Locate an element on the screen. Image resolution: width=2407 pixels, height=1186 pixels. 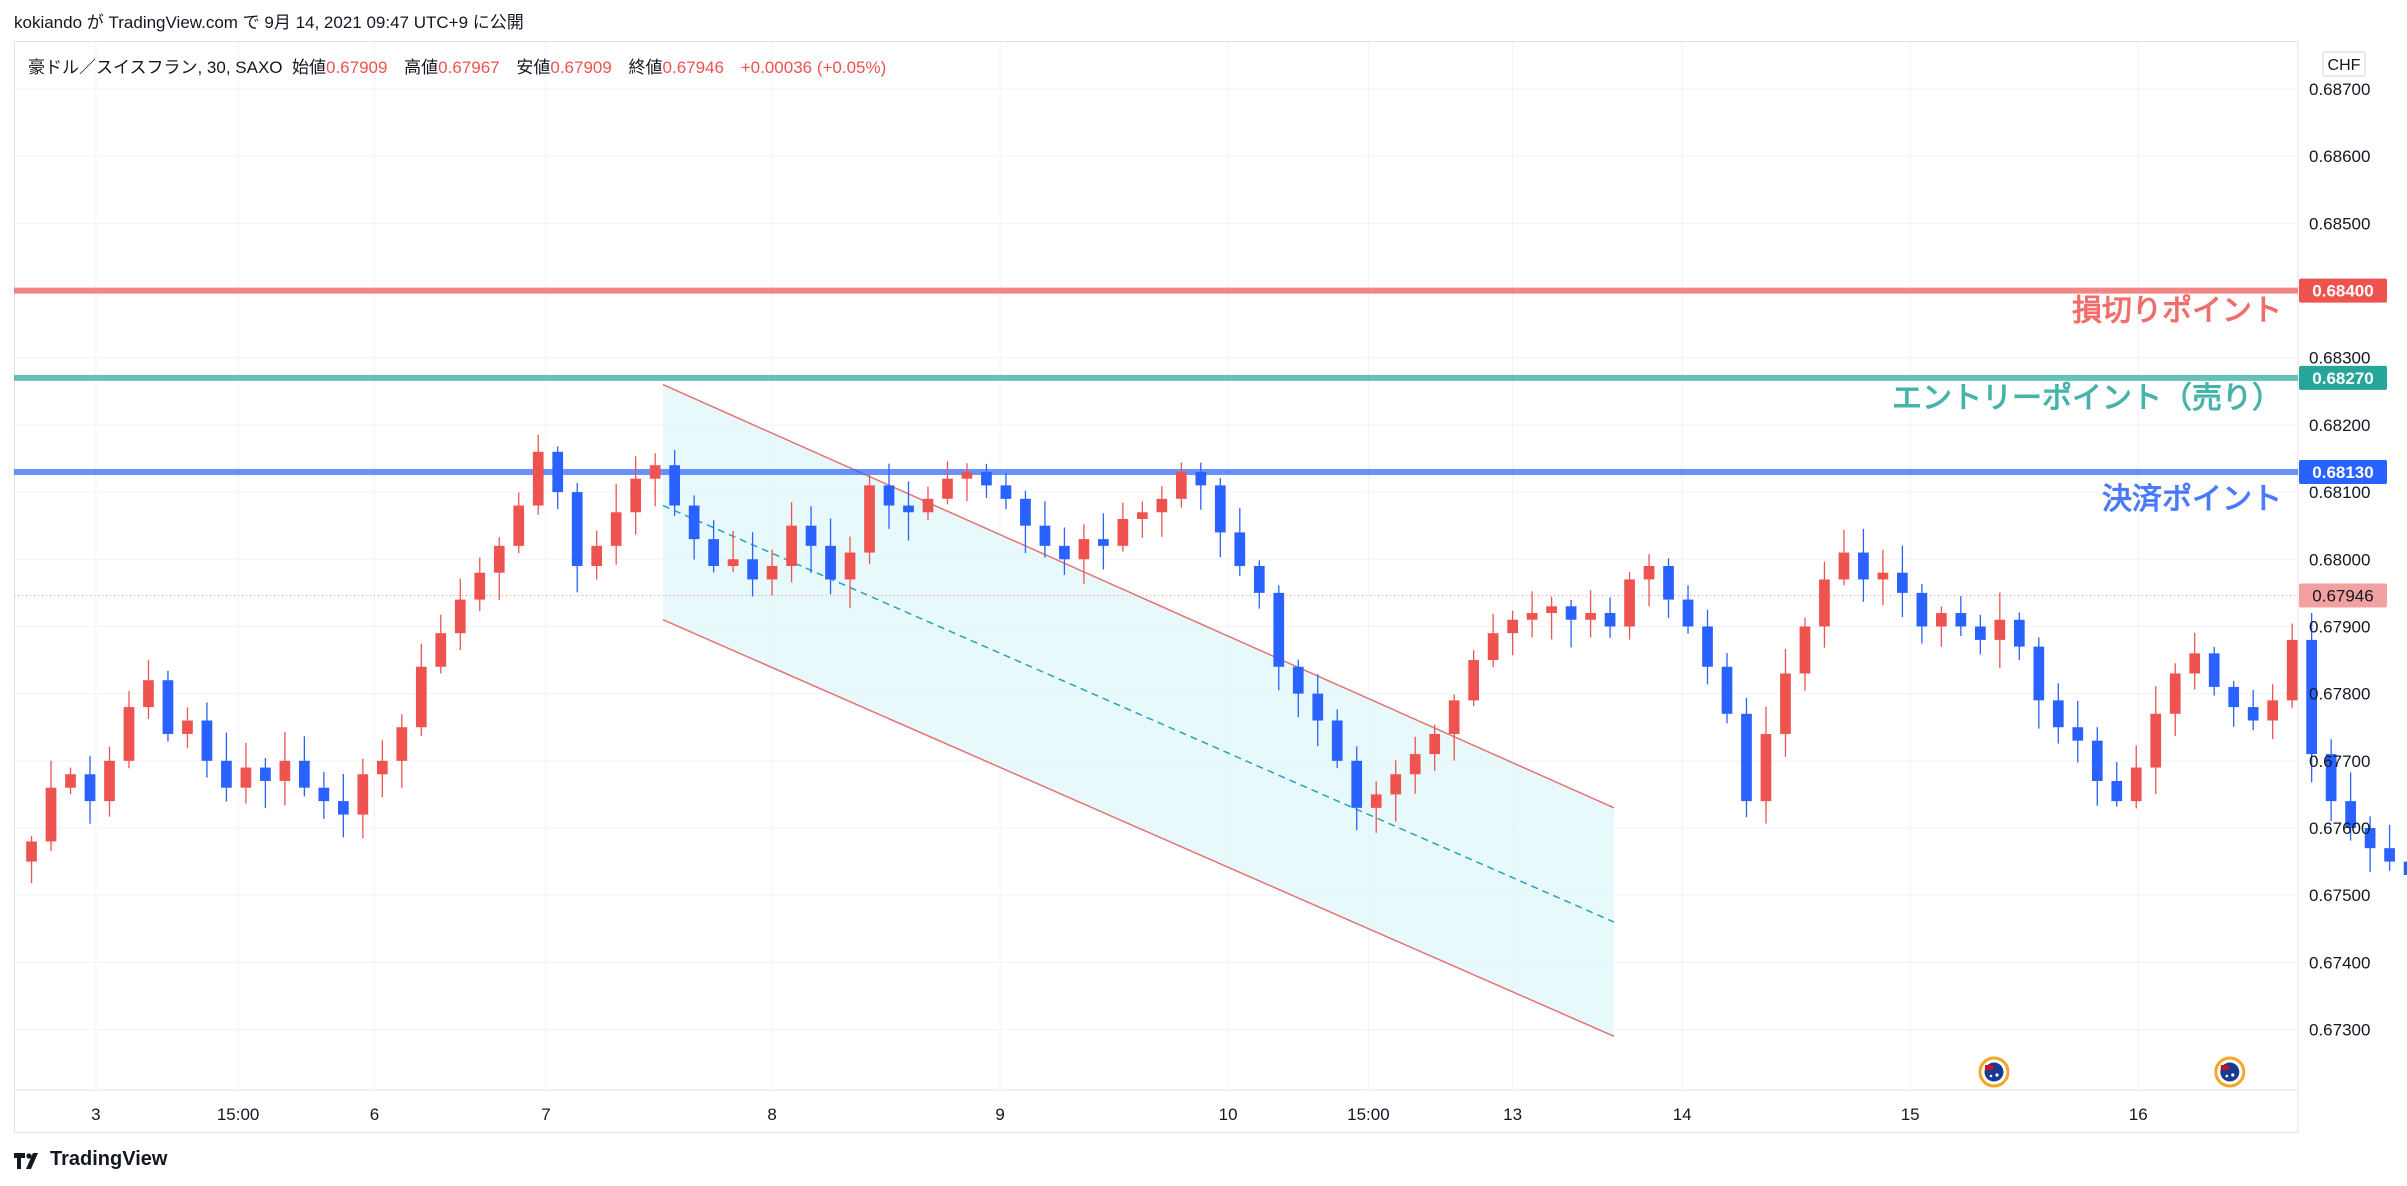
currency-badge is located at coordinates (2344, 64).